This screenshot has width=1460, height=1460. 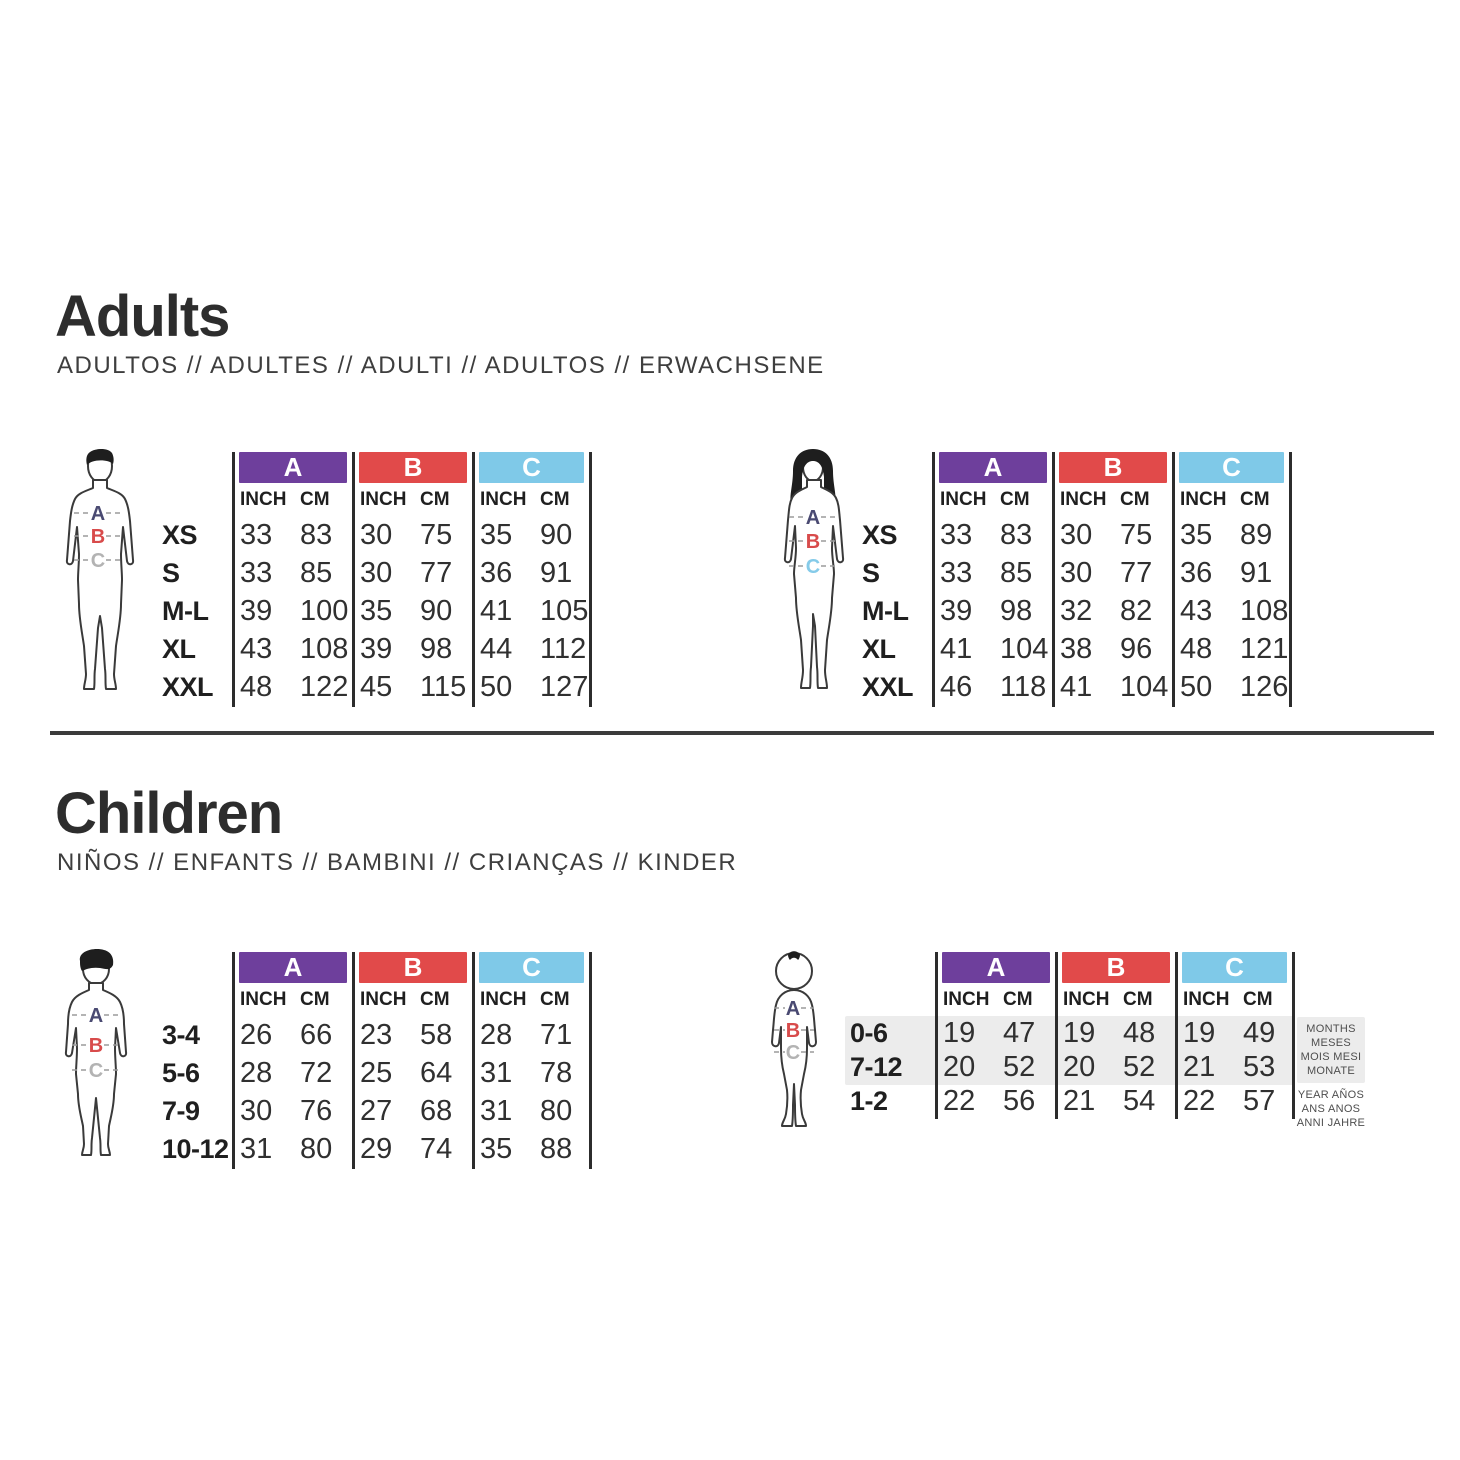 What do you see at coordinates (793, 1031) in the screenshot?
I see `measure-point-b-label: B` at bounding box center [793, 1031].